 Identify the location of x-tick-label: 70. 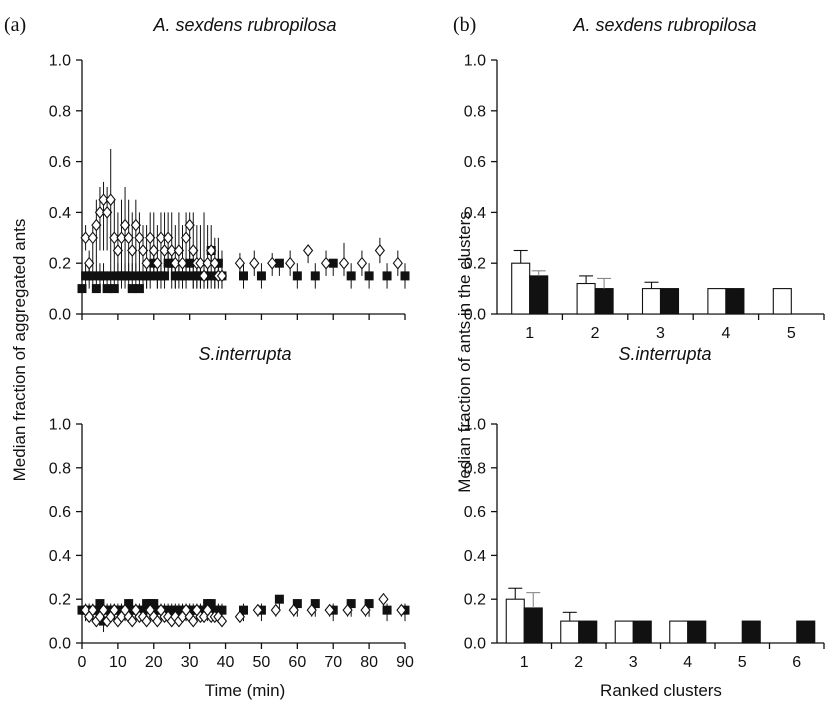
(333, 662).